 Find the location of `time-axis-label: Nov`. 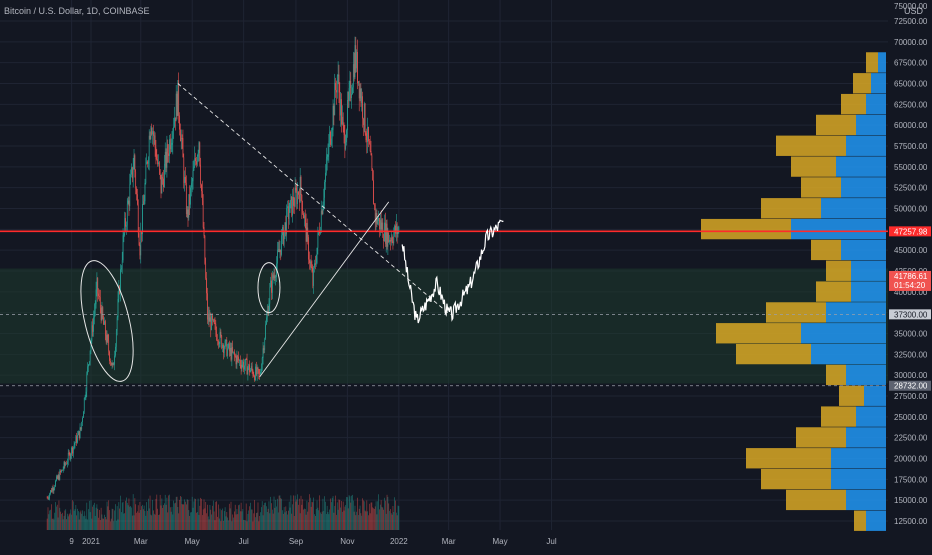

time-axis-label: Nov is located at coordinates (347, 541).